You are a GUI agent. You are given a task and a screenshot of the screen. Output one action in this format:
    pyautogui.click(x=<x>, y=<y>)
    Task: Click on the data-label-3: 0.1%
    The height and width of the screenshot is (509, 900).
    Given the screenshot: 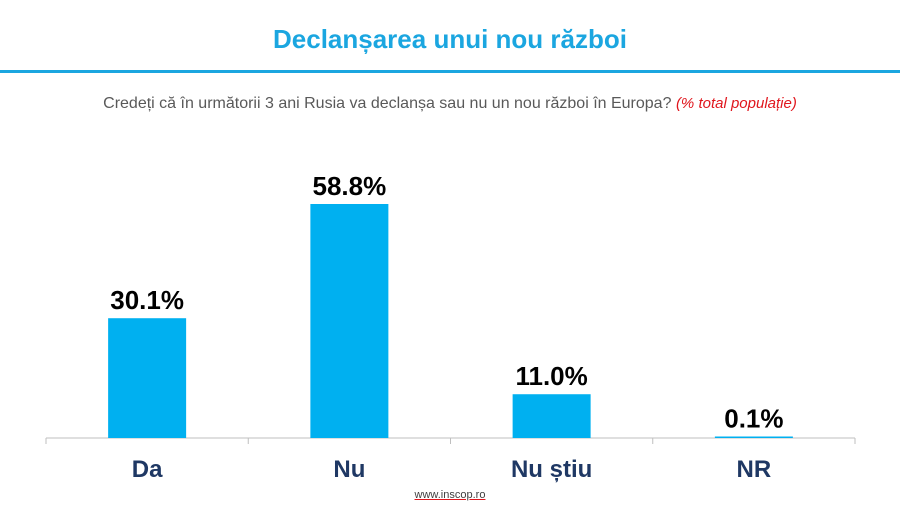 What is the action you would take?
    pyautogui.click(x=753, y=419)
    